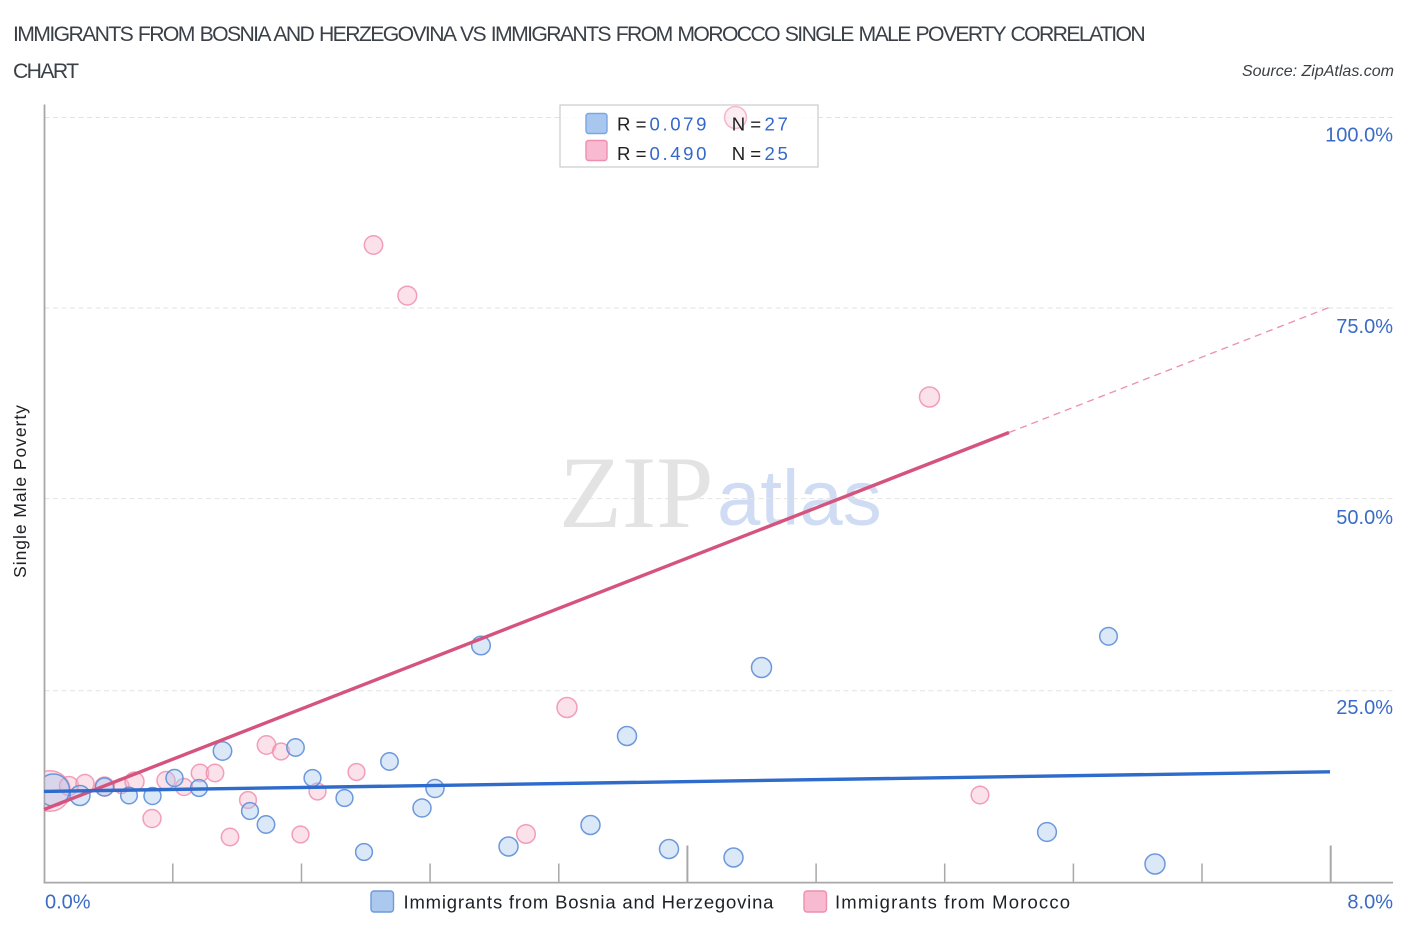 This screenshot has width=1406, height=930. What do you see at coordinates (1318, 71) in the screenshot?
I see `svg-text: Source: ZipAtlas.com` at bounding box center [1318, 71].